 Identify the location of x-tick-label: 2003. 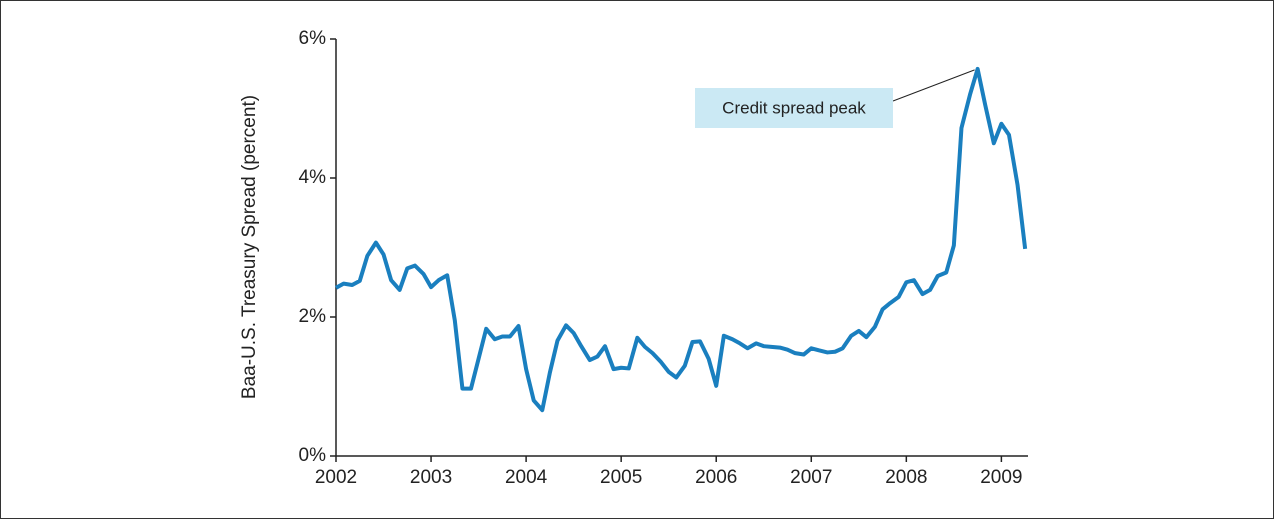
(431, 477).